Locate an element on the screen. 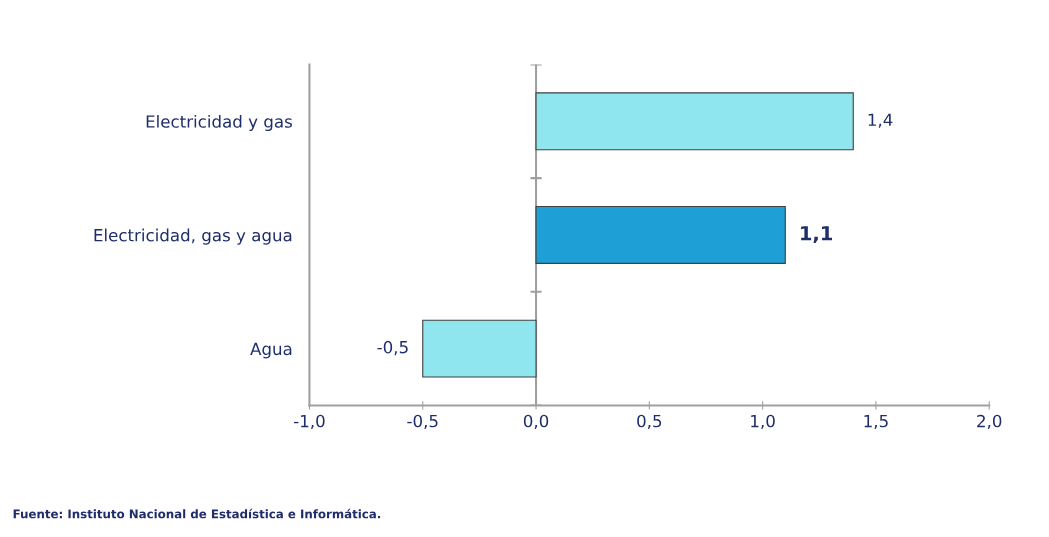 The height and width of the screenshot is (537, 1049). data-label: 1,1 is located at coordinates (816, 235).